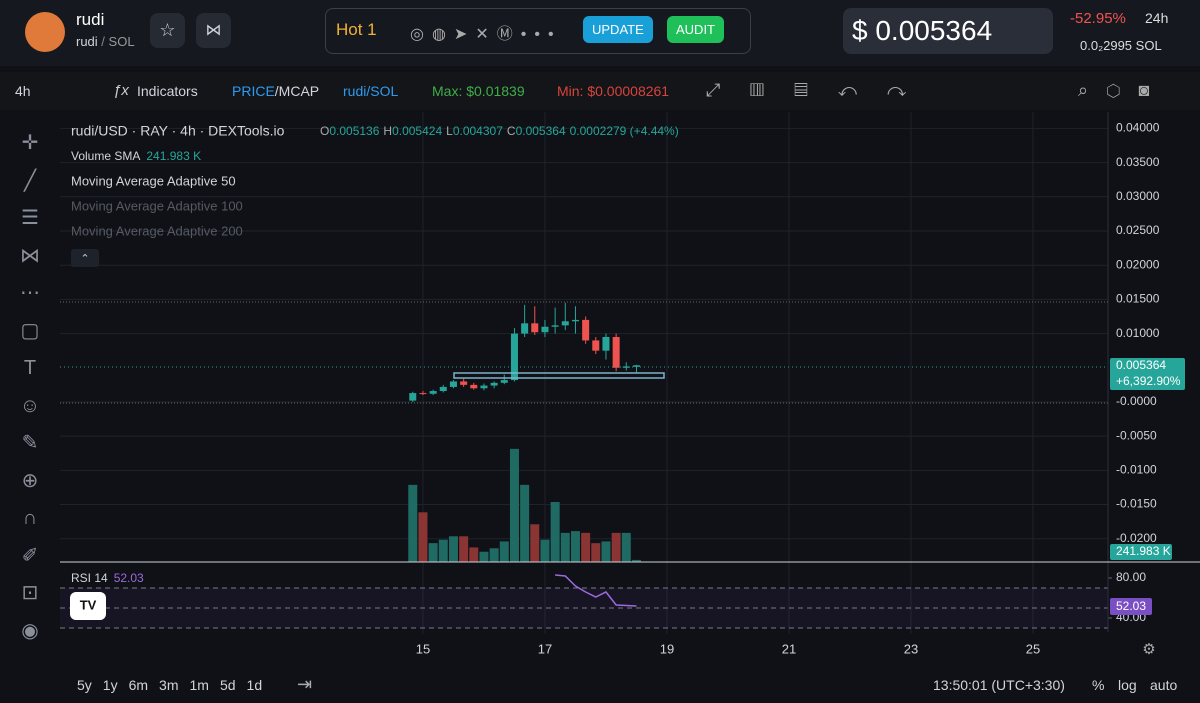 The height and width of the screenshot is (703, 1200). Describe the element at coordinates (821, 90) in the screenshot. I see `toolbar-icons: ⤢▥▤↶↷` at that location.